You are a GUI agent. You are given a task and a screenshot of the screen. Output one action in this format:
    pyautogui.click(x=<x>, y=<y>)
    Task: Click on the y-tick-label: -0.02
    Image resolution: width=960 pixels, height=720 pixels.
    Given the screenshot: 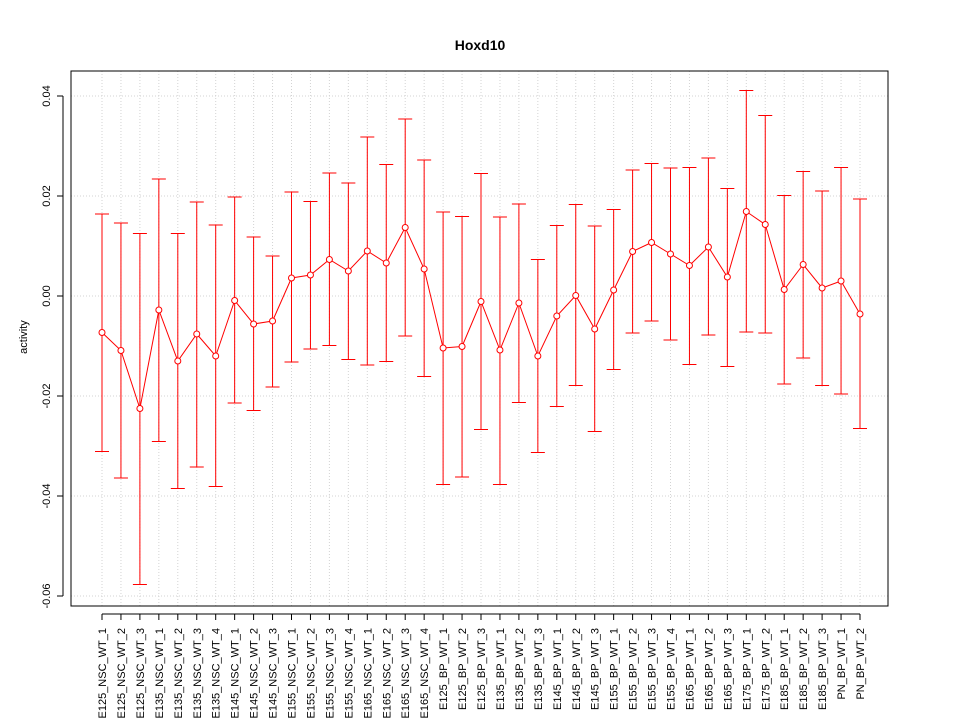 What is the action you would take?
    pyautogui.click(x=47, y=395)
    